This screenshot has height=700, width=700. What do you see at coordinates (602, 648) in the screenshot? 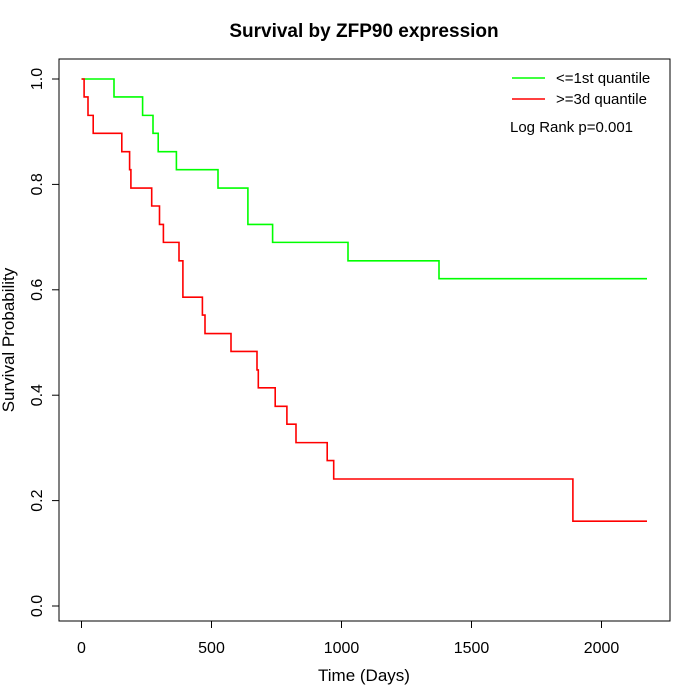
I see `x-tick-label: 2000` at bounding box center [602, 648].